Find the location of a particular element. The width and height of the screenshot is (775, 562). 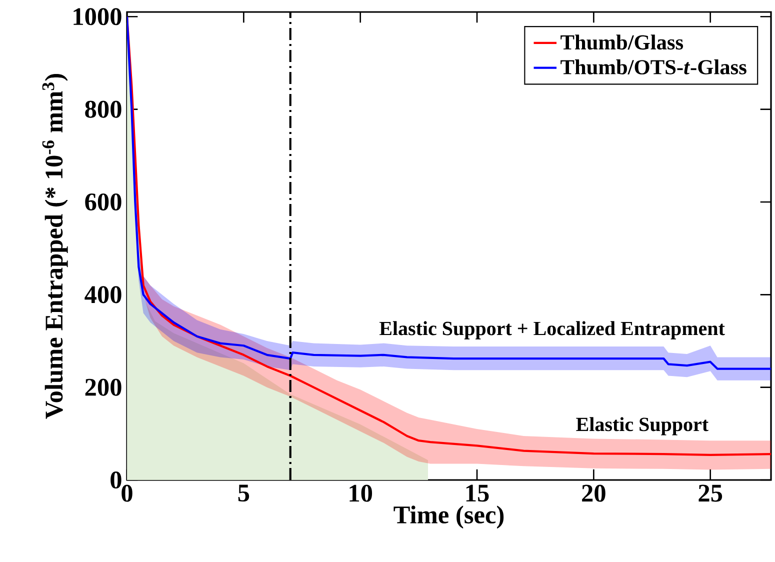

y-axis-title: Volume Entrapped (* 10$^{-6}$ mm$^{3}$) is located at coordinates (55, 246).